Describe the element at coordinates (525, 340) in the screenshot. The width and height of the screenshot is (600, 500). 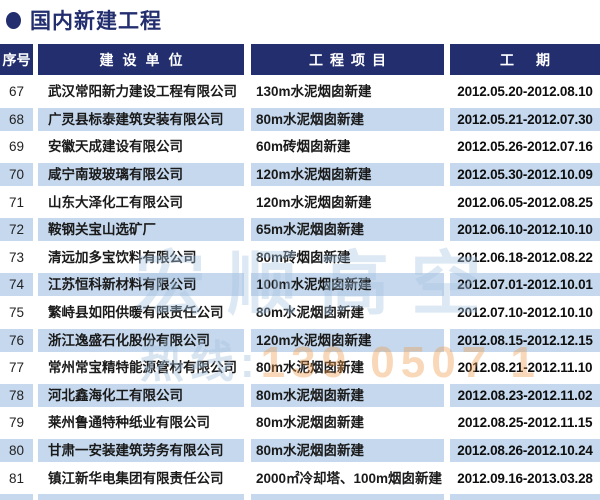
I see `row-period: 2012.08.15-2012.12.15` at that location.